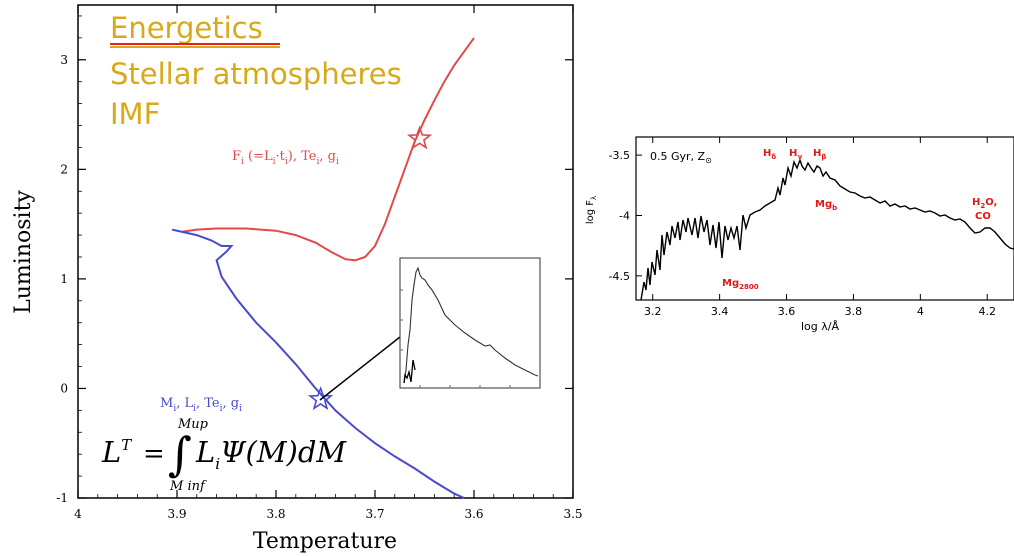  Describe the element at coordinates (572, 514) in the screenshot. I see `hr-xtick-label: 3.5` at that location.